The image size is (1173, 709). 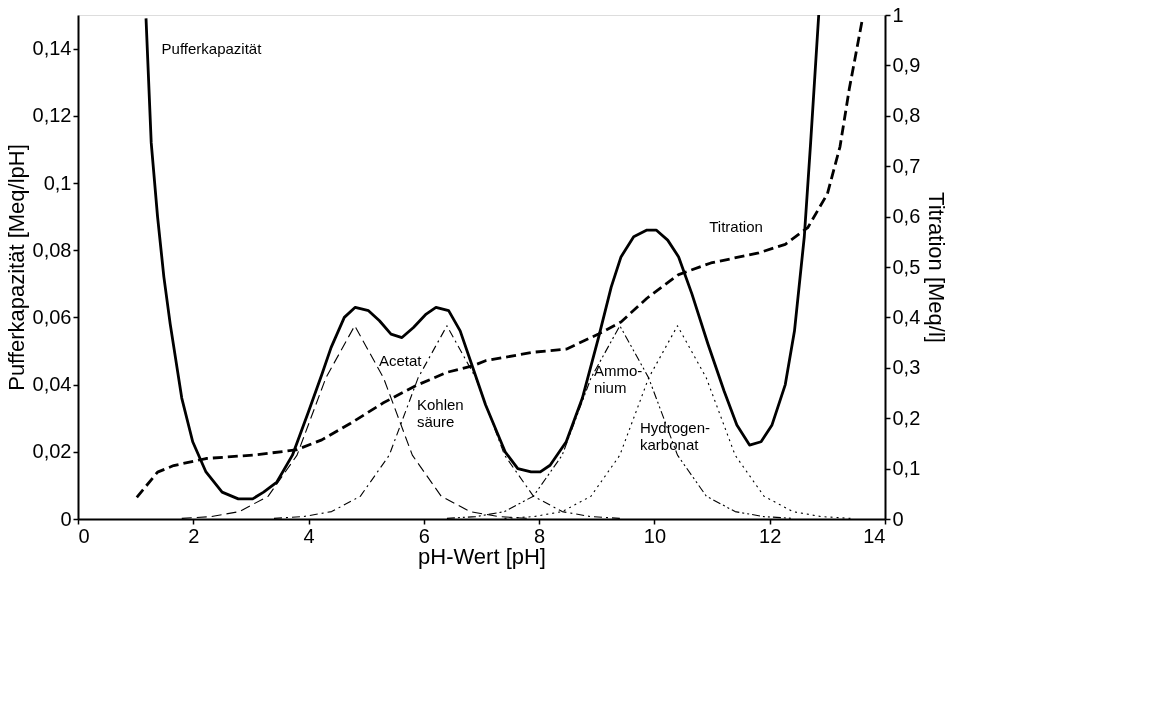 What do you see at coordinates (194, 535) in the screenshot?
I see `x-tick-label: 2` at bounding box center [194, 535].